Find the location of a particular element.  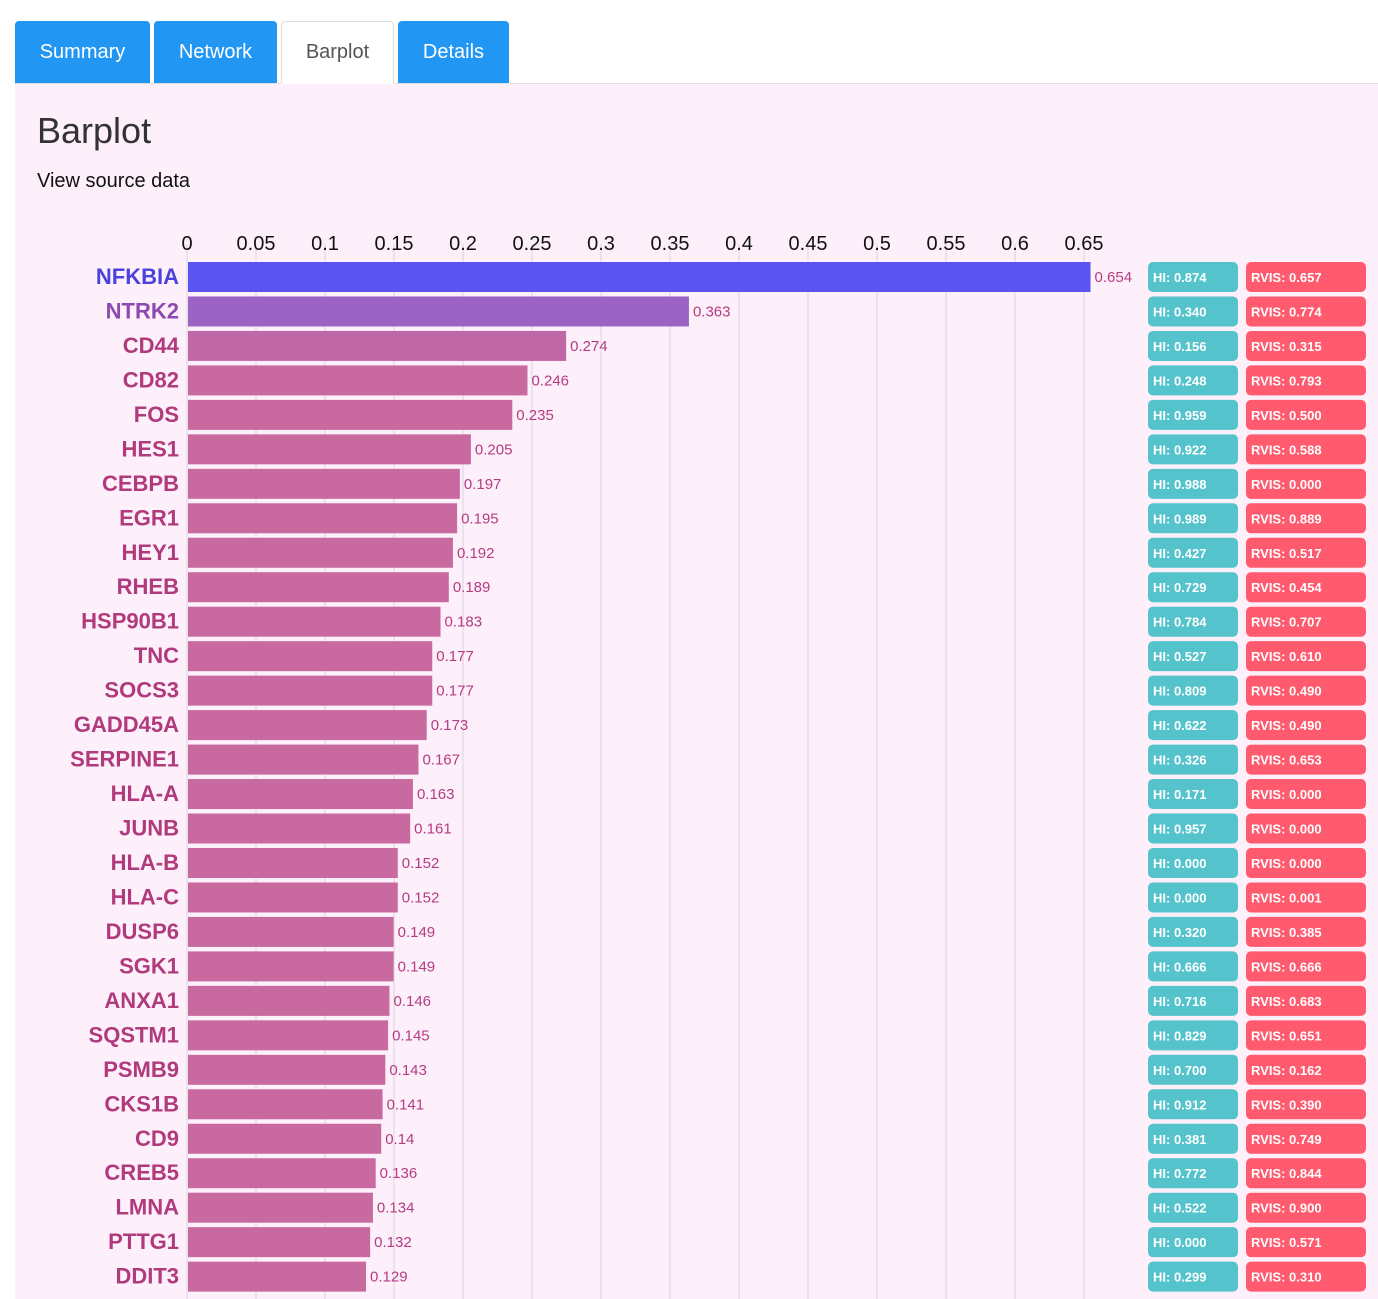

gene-label: SOCS3 is located at coordinates (141, 690).